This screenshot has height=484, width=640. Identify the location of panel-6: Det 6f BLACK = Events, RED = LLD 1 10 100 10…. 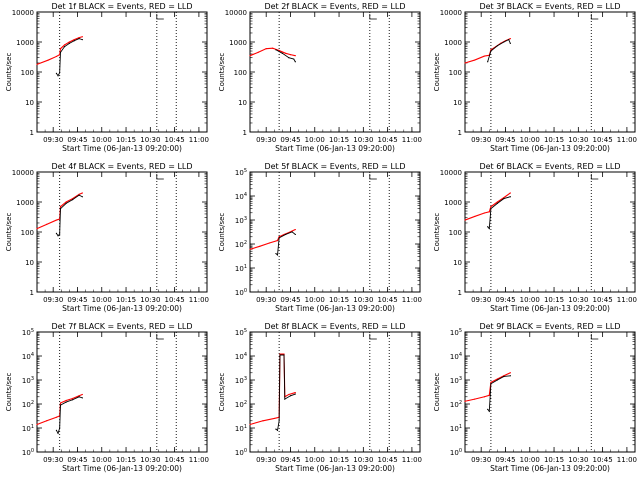
(535, 237).